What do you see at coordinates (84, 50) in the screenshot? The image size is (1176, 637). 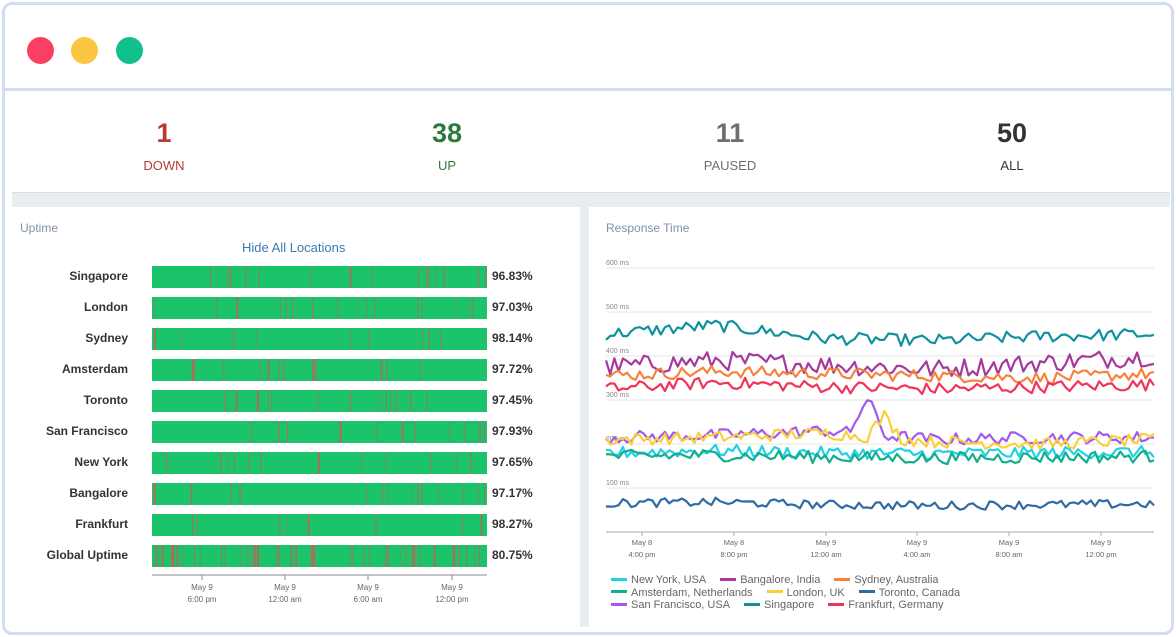 I see `minimize-dot-icon` at bounding box center [84, 50].